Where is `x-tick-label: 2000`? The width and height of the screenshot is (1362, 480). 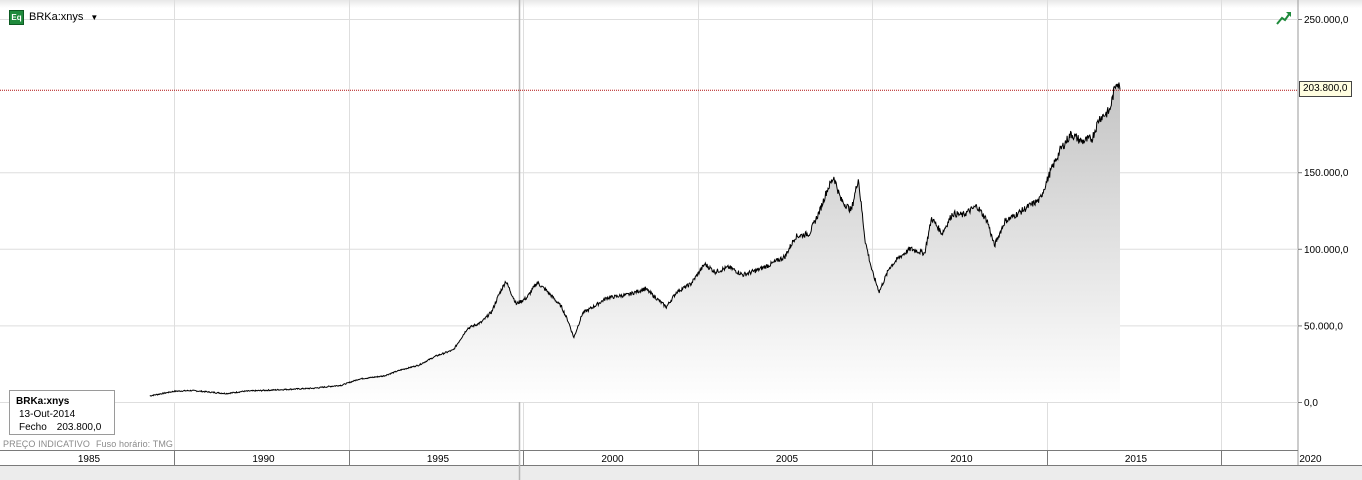 x-tick-label: 2000 is located at coordinates (612, 459).